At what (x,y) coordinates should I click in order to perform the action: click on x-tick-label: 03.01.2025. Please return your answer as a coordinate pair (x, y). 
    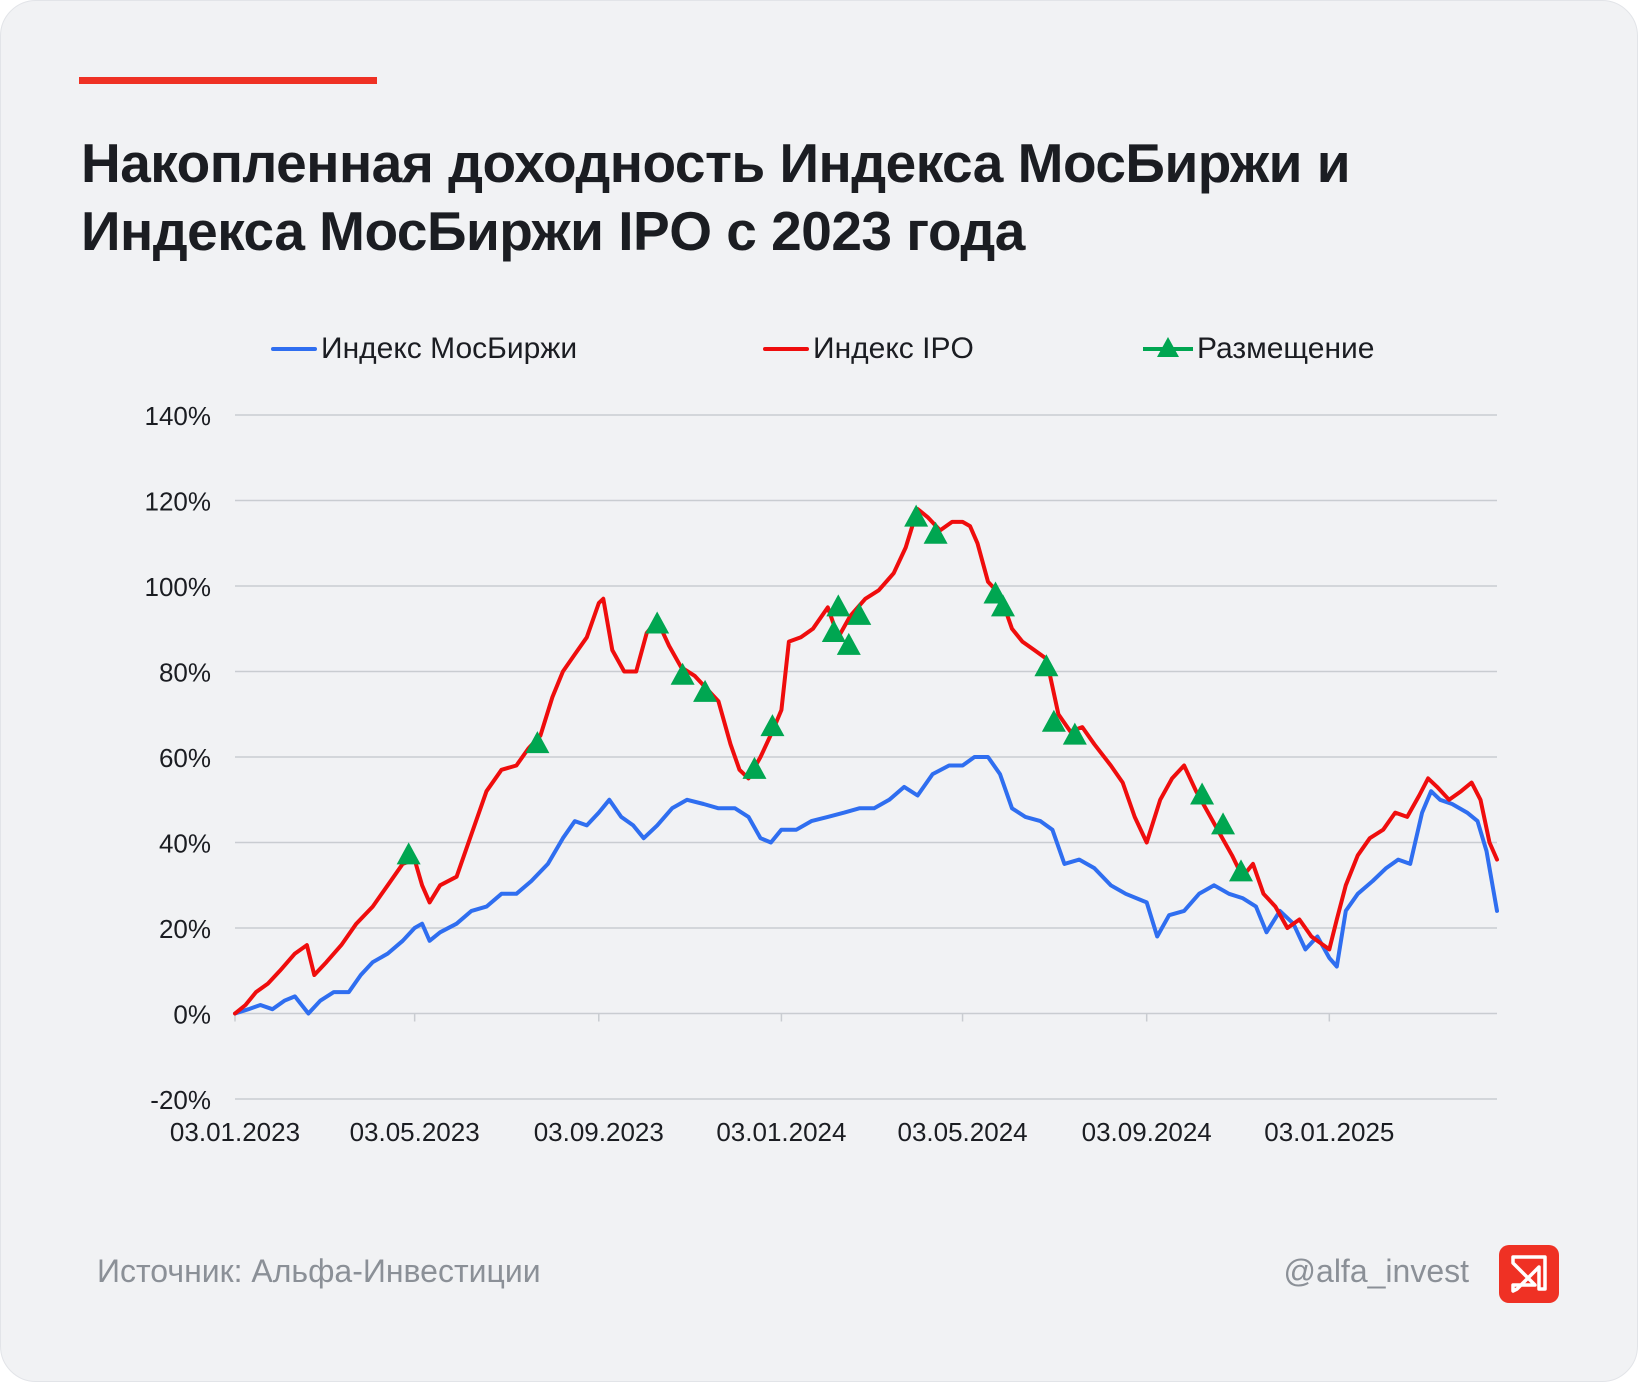
    Looking at the image, I should click on (1329, 1132).